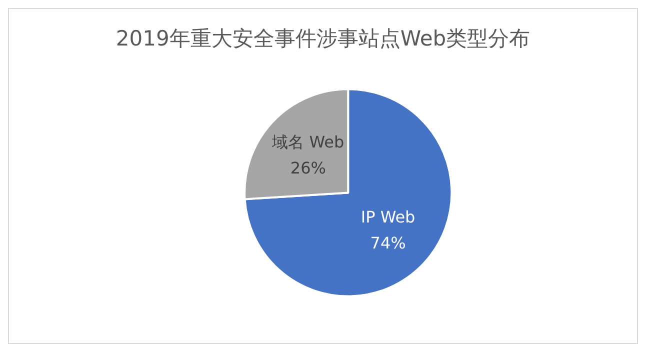 The width and height of the screenshot is (648, 354). I want to click on data-label: 74%, so click(388, 243).